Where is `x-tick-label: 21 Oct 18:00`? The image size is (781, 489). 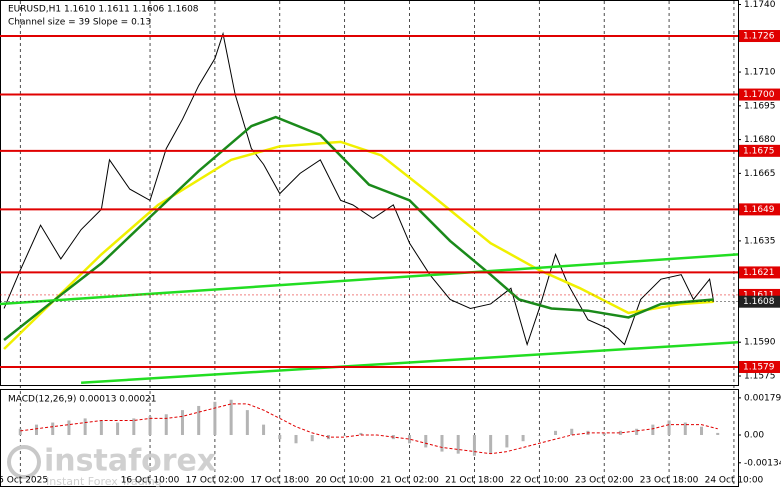 x-tick-label: 21 Oct 18:00 is located at coordinates (474, 481).